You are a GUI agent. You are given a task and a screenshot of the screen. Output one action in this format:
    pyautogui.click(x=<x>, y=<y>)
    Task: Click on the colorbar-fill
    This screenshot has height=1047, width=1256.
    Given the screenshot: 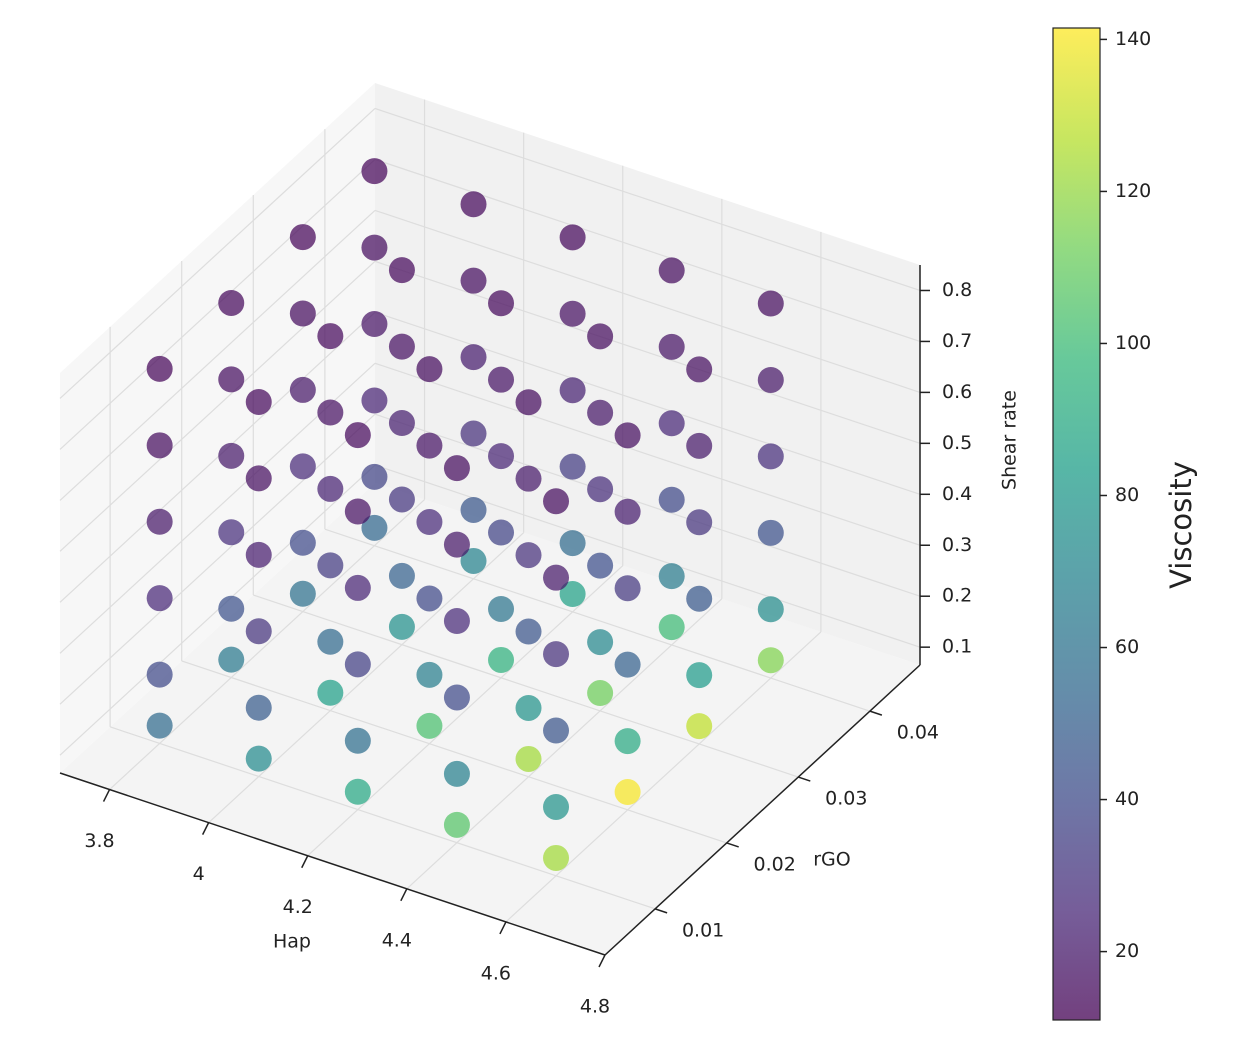 What is the action you would take?
    pyautogui.click(x=1076, y=524)
    